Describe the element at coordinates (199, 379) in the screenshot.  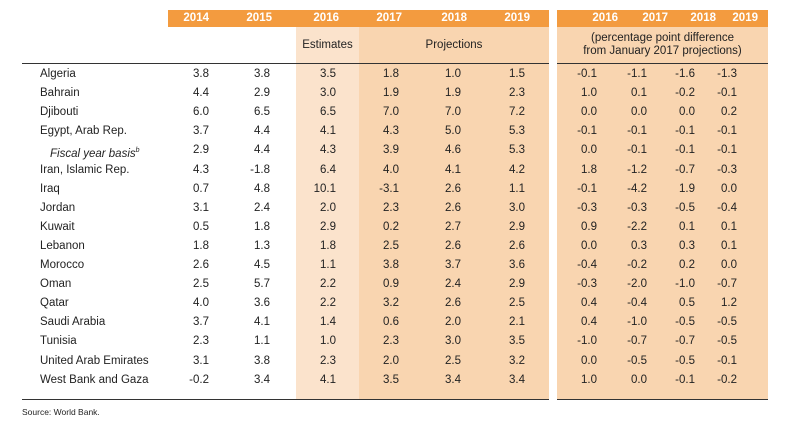
I see `value-cell: -0.2` at that location.